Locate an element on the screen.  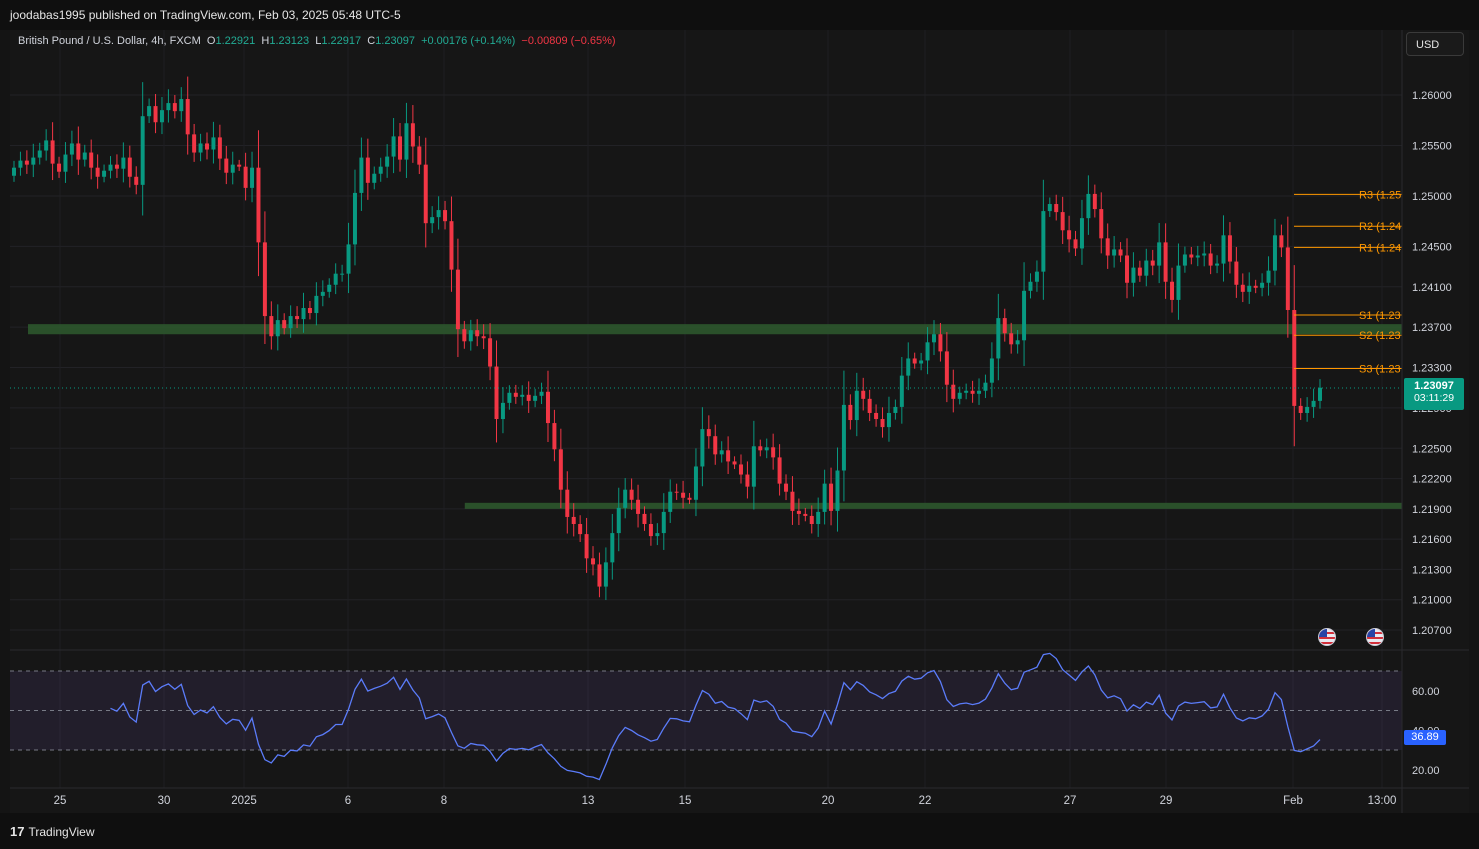
currency-button: USD is located at coordinates (1435, 44).